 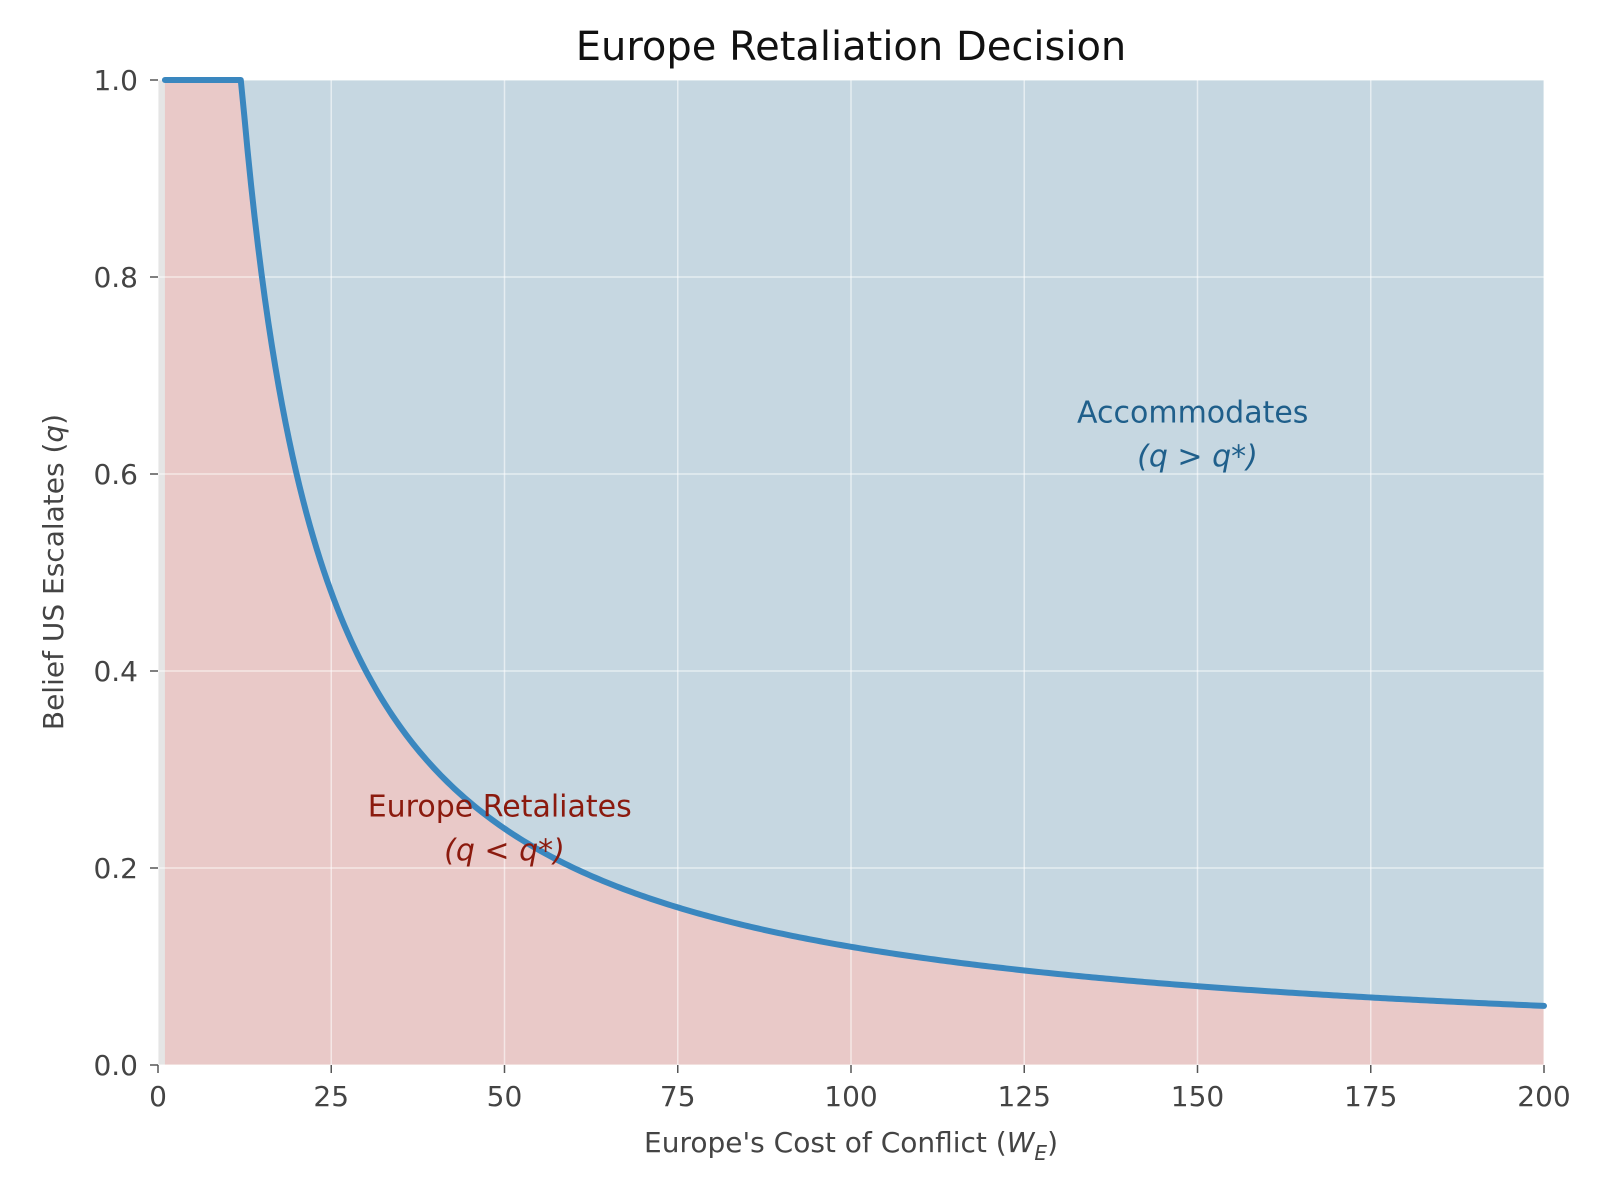 I want to click on y-tick-label: 0.2, so click(x=115, y=868).